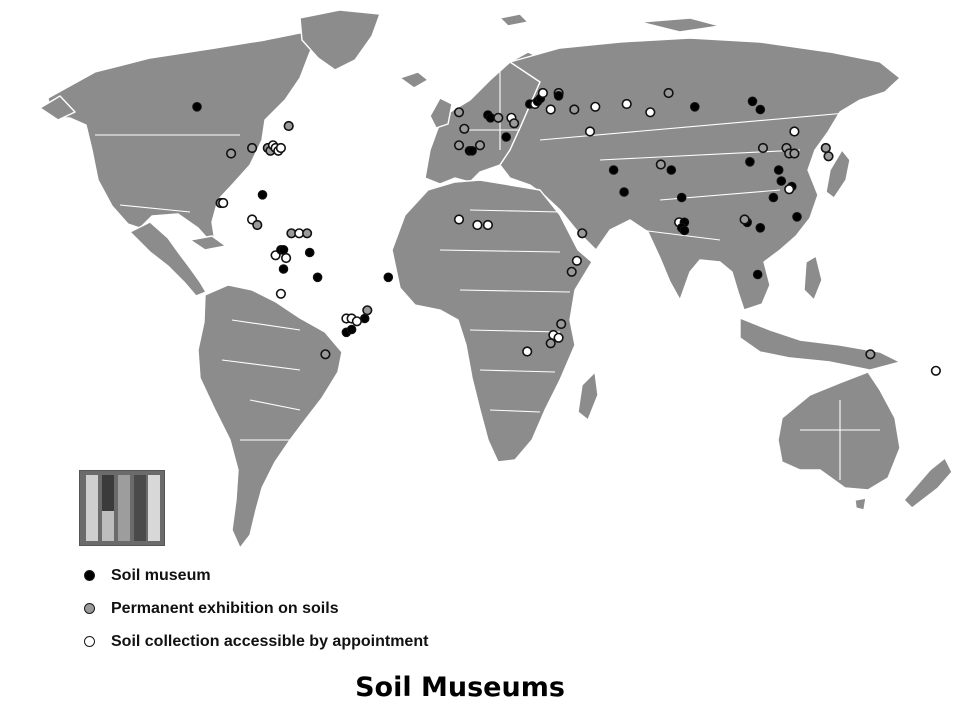 The height and width of the screenshot is (720, 960). Describe the element at coordinates (680, 25) in the screenshot. I see `arctic-islands` at that location.